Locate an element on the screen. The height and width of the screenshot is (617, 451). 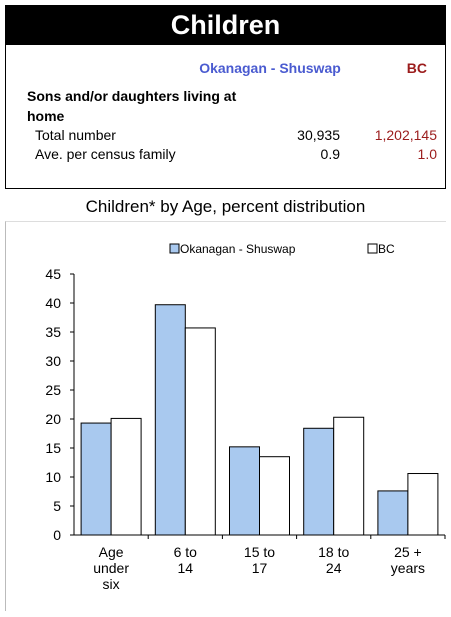
region-value: 0.9 is located at coordinates (330, 154).